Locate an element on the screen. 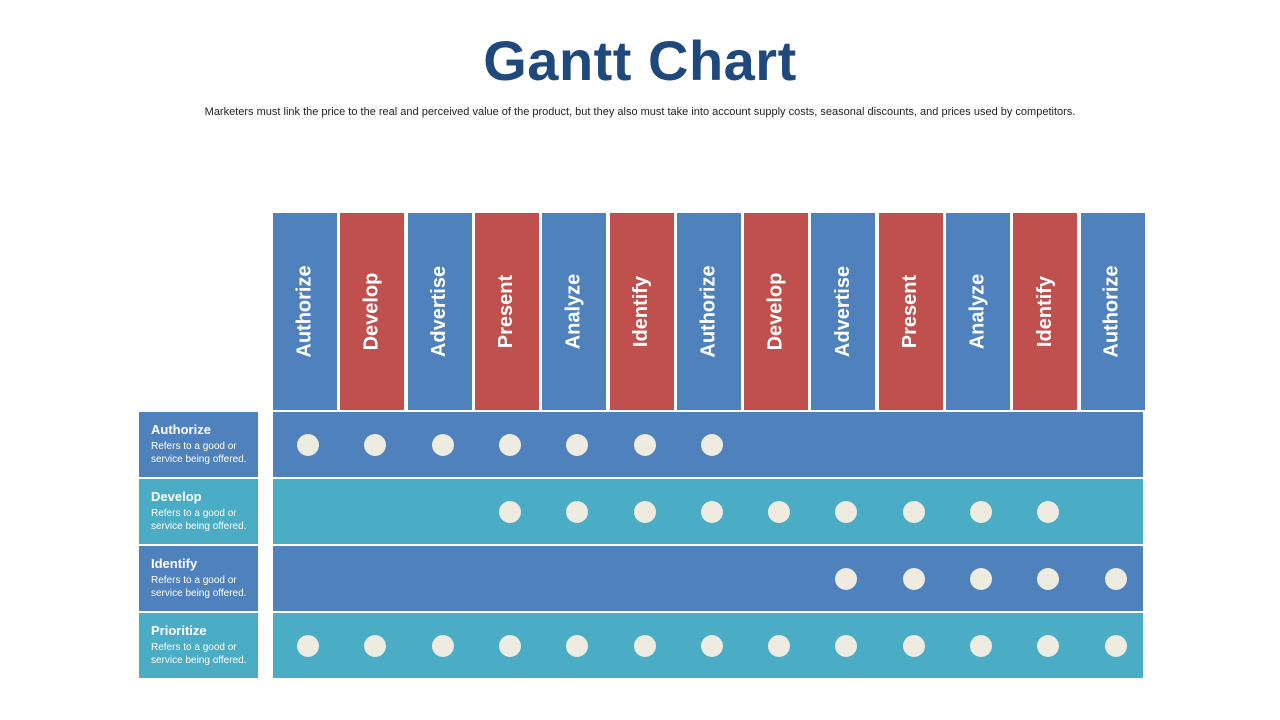 The image size is (1280, 720). row-band-develop is located at coordinates (708, 511).